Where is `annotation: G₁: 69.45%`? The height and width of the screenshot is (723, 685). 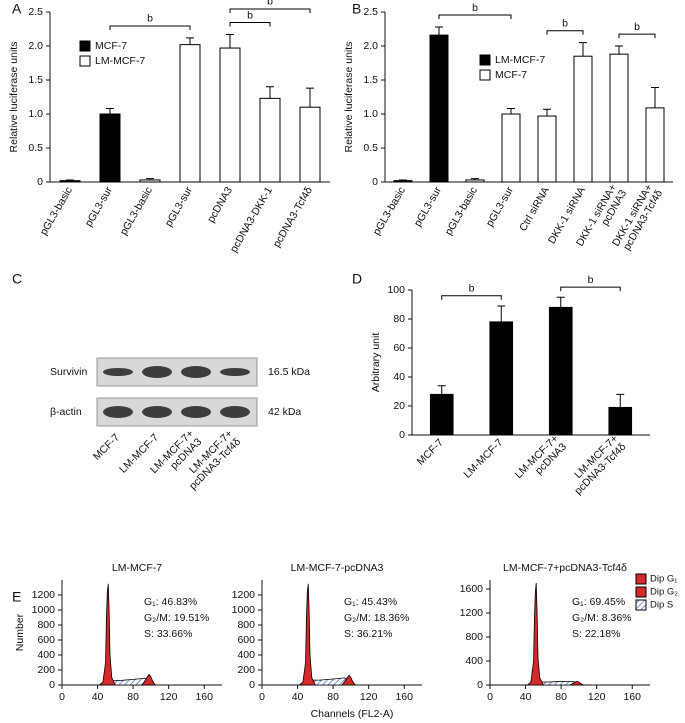 annotation: G₁: 69.45% is located at coordinates (598, 602).